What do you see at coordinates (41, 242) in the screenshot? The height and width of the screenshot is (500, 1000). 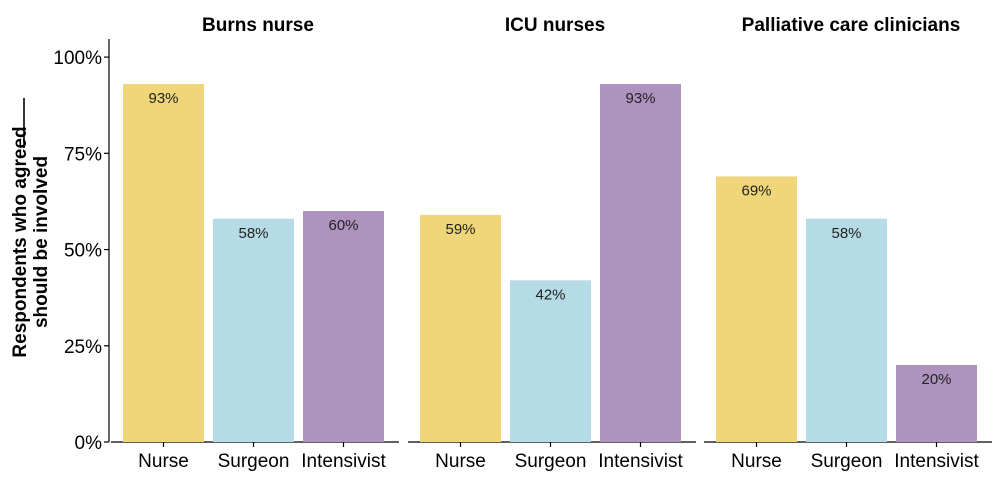 I see `y-axis-title-line2: should be involved` at bounding box center [41, 242].